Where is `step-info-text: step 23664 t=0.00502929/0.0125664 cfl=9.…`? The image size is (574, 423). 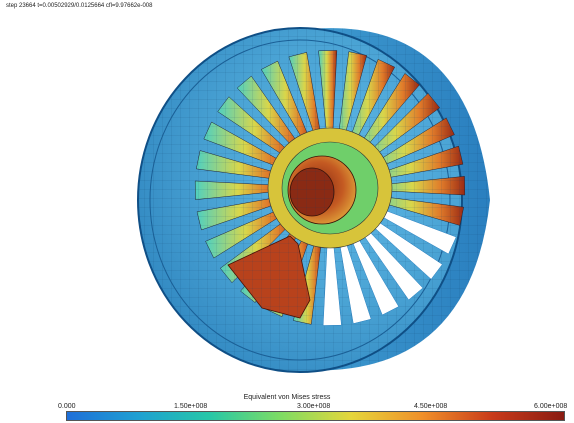
step-info-text: step 23664 t=0.00502929/0.0125664 cfl=9.… is located at coordinates (79, 6).